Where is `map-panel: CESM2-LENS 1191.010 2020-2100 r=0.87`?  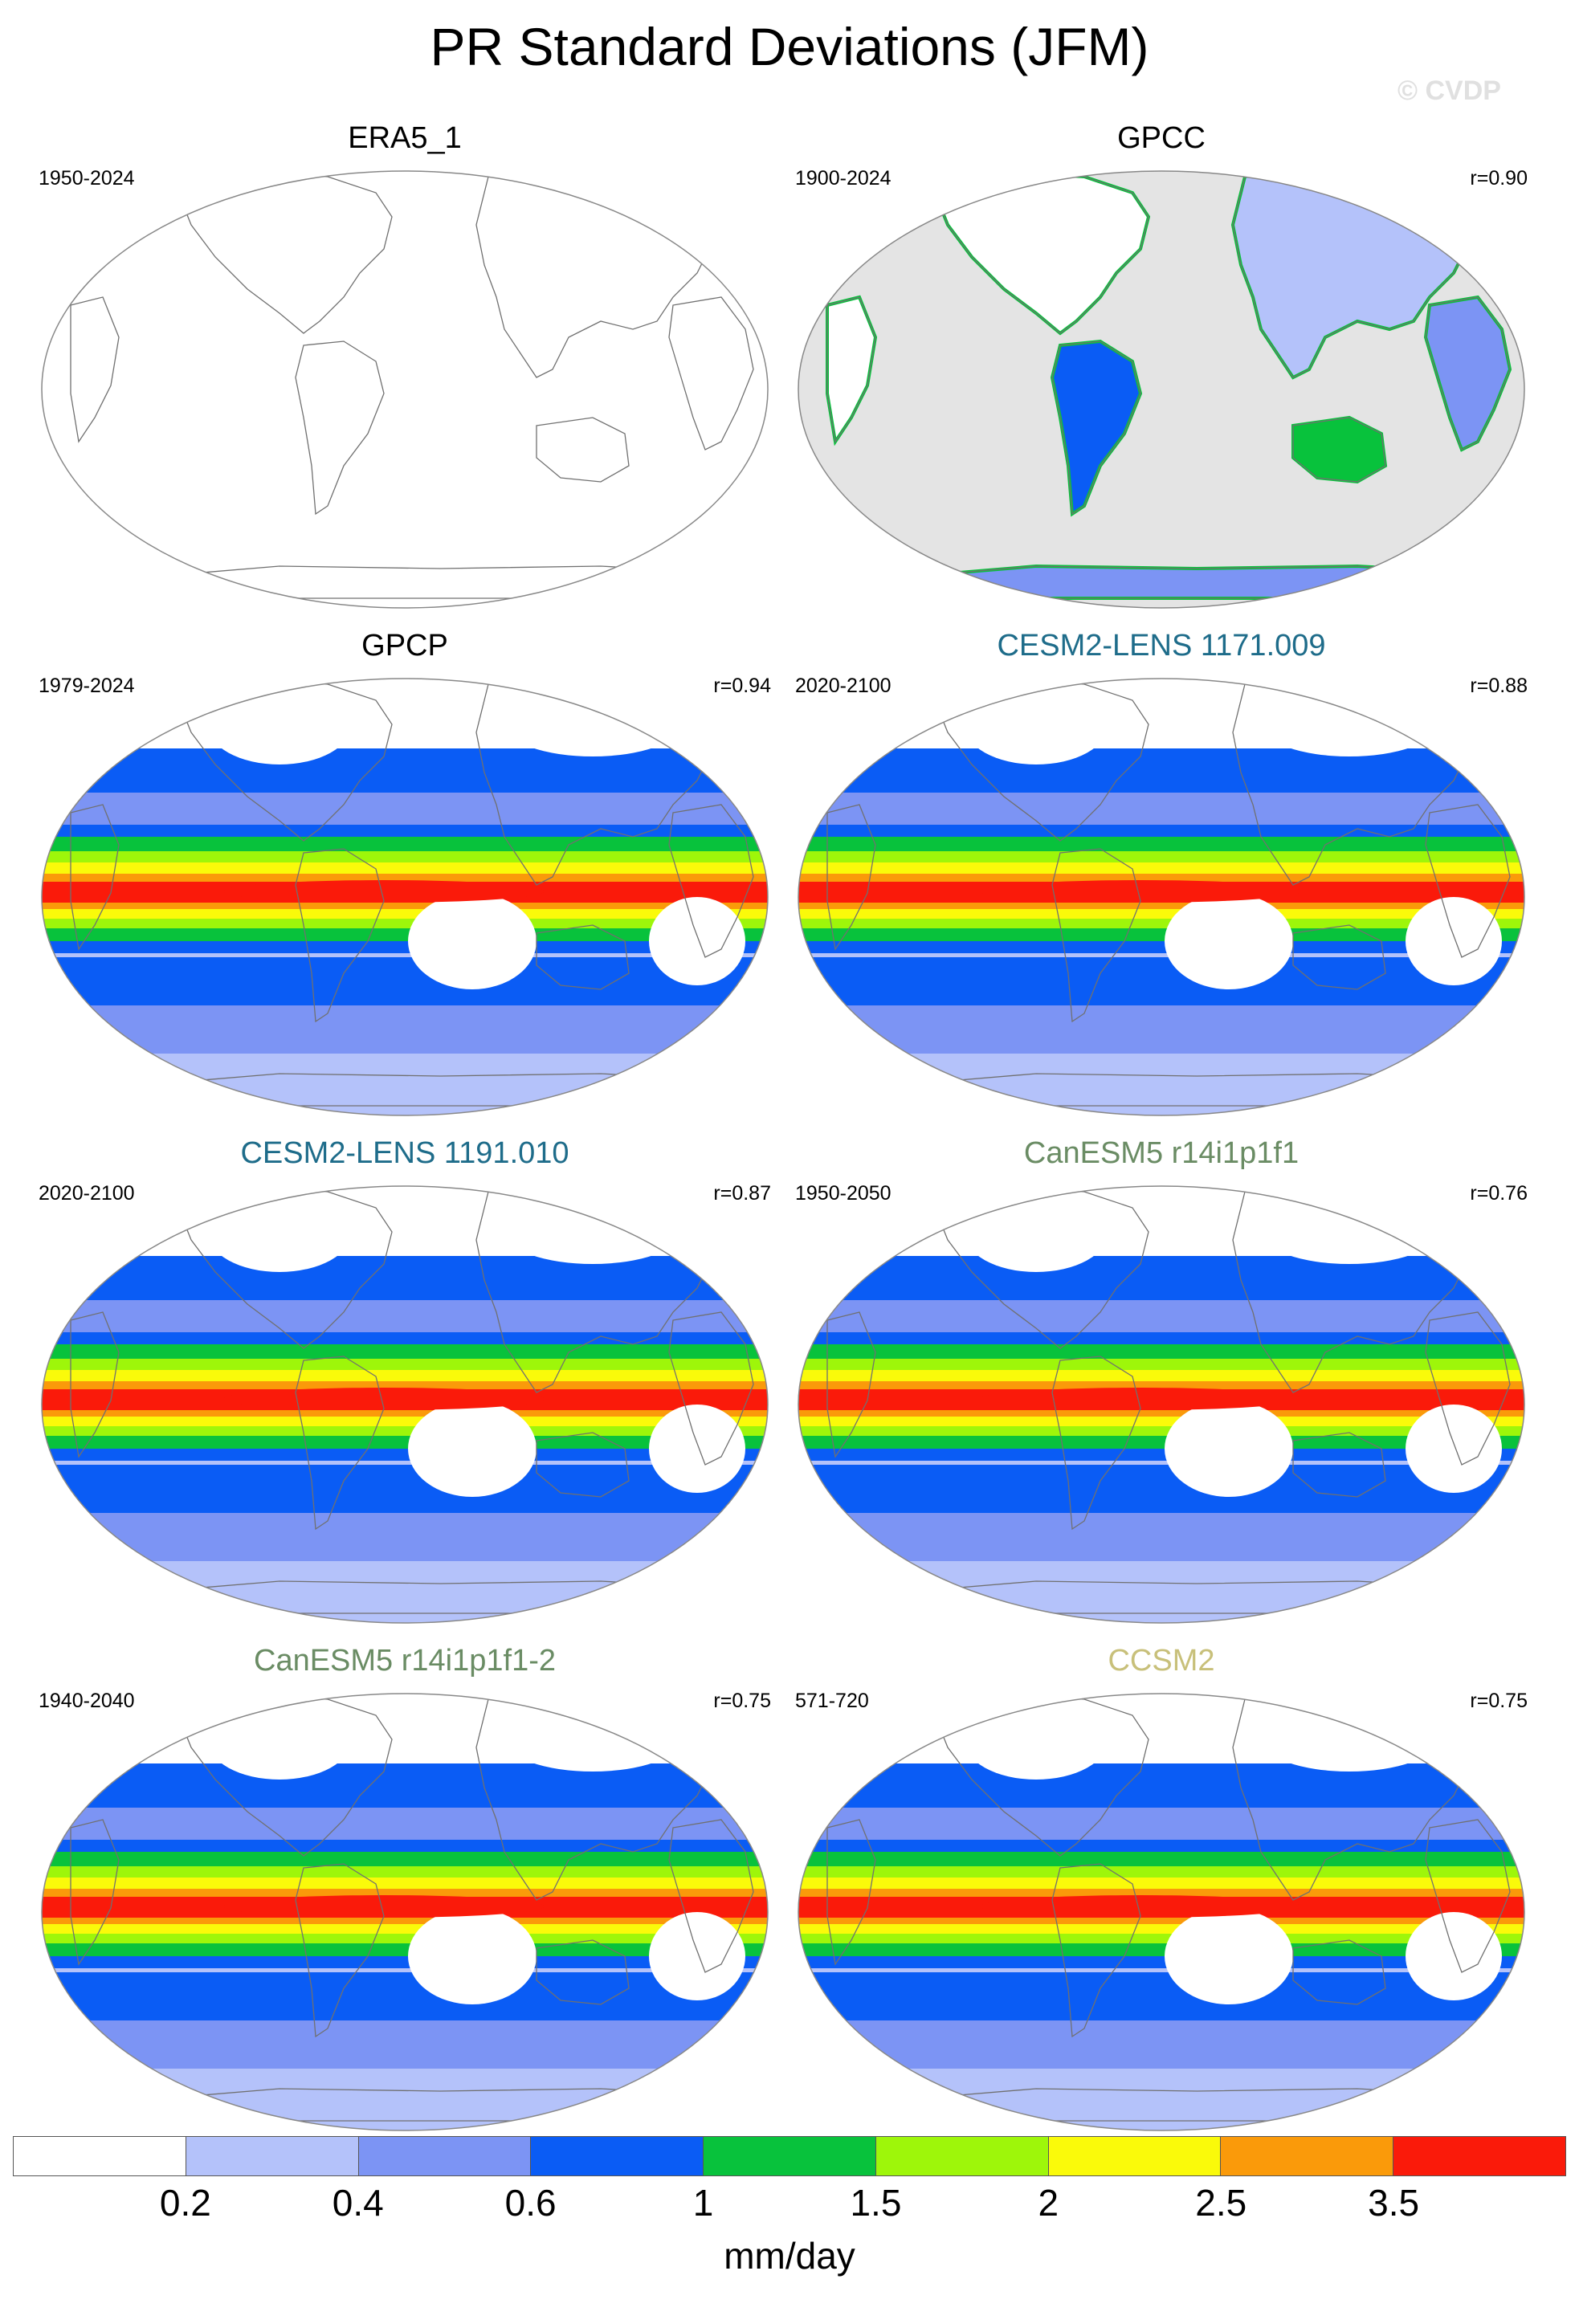
map-panel: CESM2-LENS 1191.010 2020-2100 r=0.87 is located at coordinates (405, 1381).